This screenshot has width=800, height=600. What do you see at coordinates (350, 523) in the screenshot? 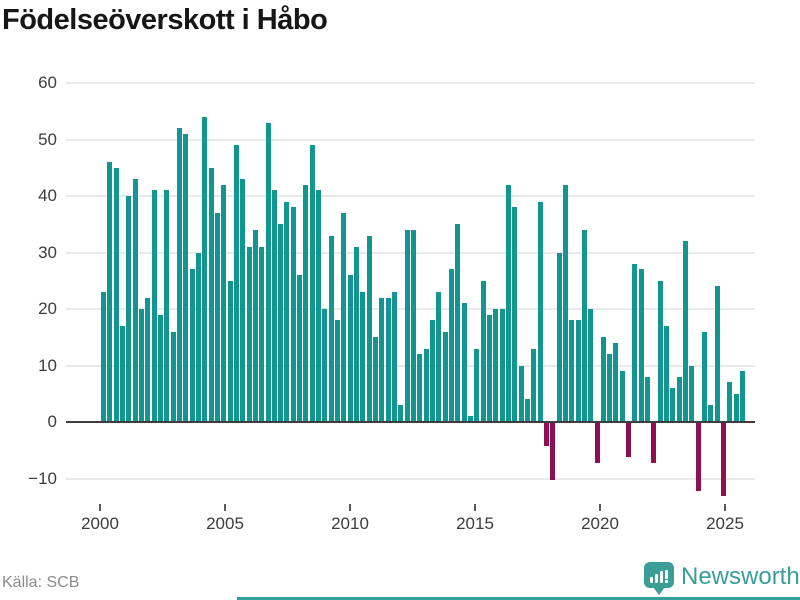
I see `x-tick-label: 2010` at bounding box center [350, 523].